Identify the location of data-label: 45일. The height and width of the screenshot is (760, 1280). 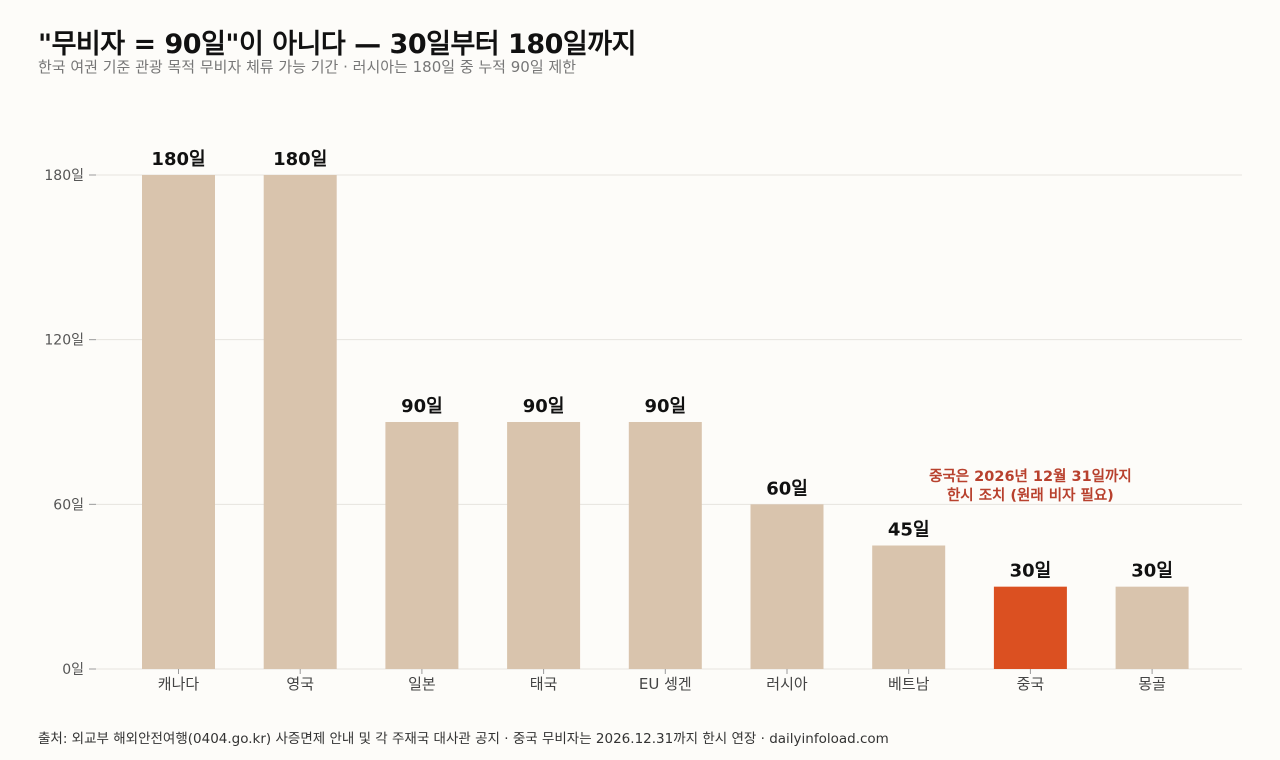
(909, 530).